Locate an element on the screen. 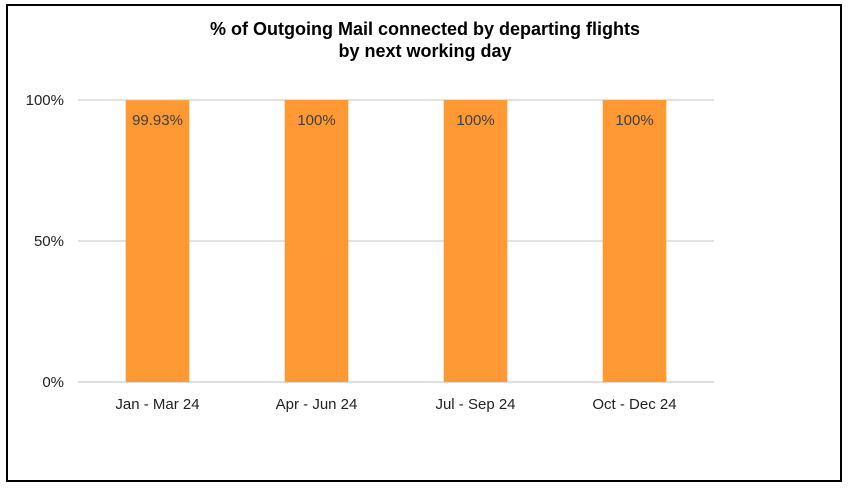 This screenshot has height=489, width=850. data-label-4: 100% is located at coordinates (634, 120).